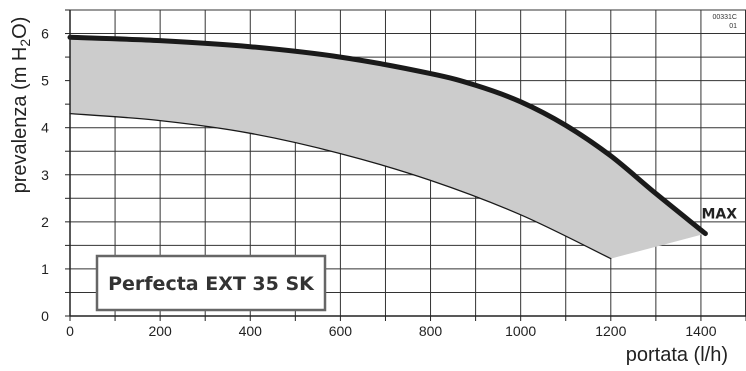 The width and height of the screenshot is (746, 371). Describe the element at coordinates (70, 331) in the screenshot. I see `x-tick-label: 0` at that location.